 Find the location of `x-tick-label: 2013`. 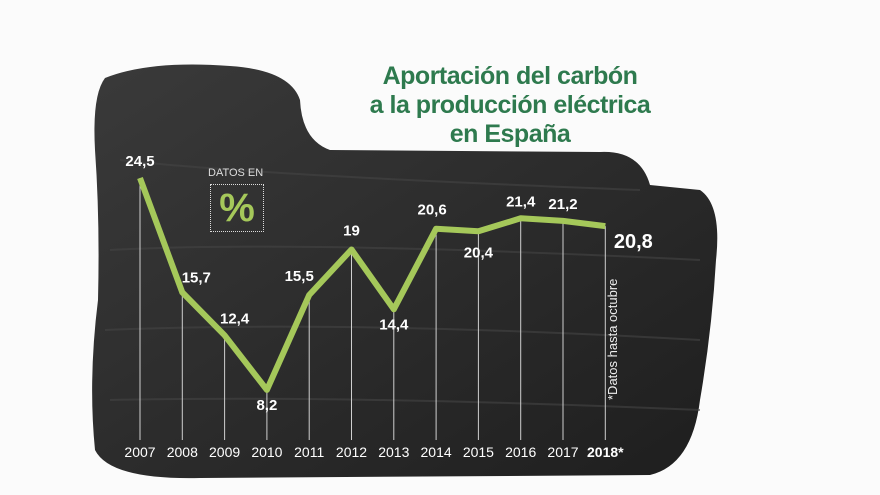

x-tick-label: 2013 is located at coordinates (393, 452).